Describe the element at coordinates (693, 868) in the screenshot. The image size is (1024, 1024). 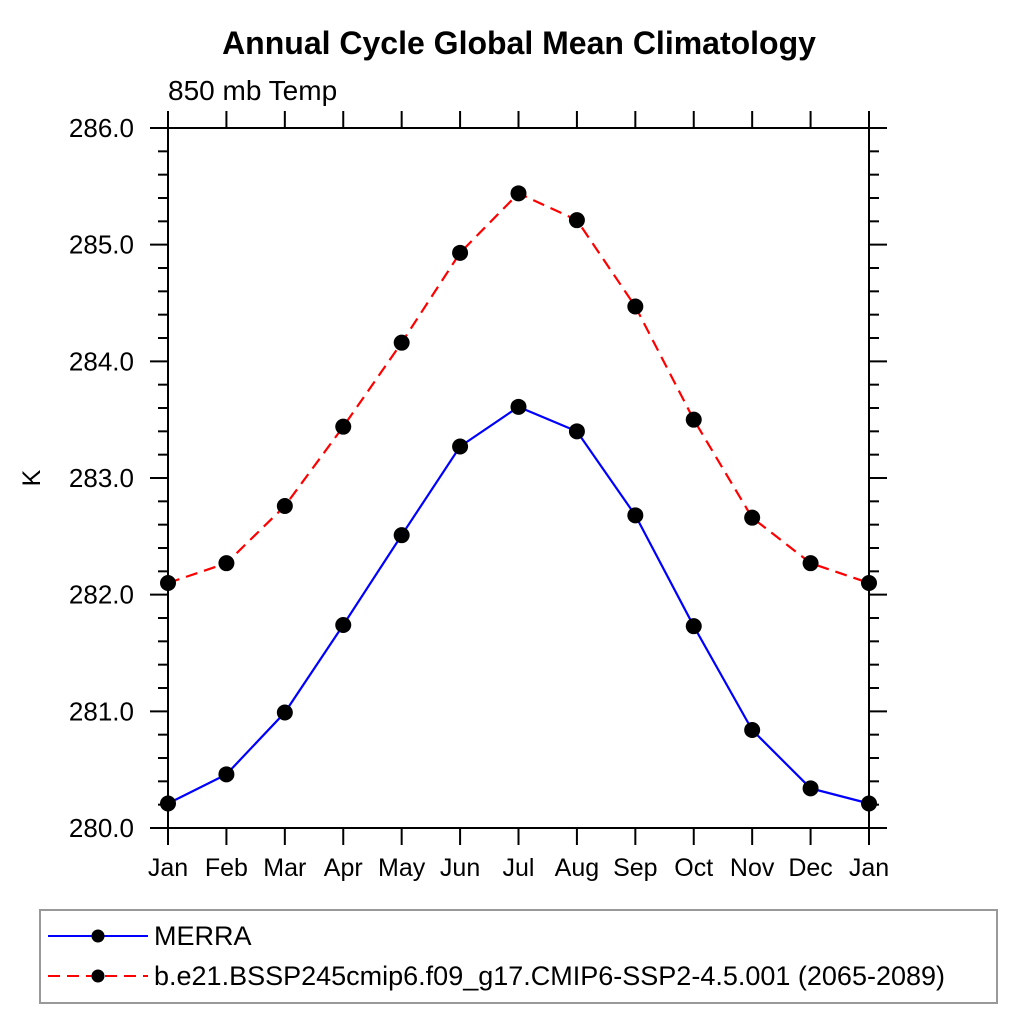
I see `x-tick-label: Oct` at that location.